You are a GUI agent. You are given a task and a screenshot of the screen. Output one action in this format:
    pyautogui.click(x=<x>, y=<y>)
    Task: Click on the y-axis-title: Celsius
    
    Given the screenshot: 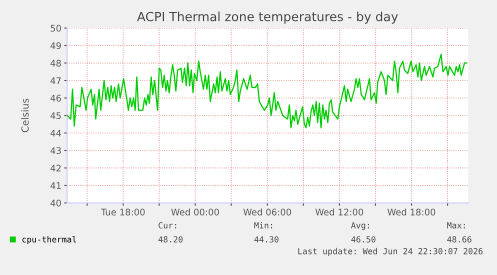 What is the action you would take?
    pyautogui.click(x=25, y=115)
    